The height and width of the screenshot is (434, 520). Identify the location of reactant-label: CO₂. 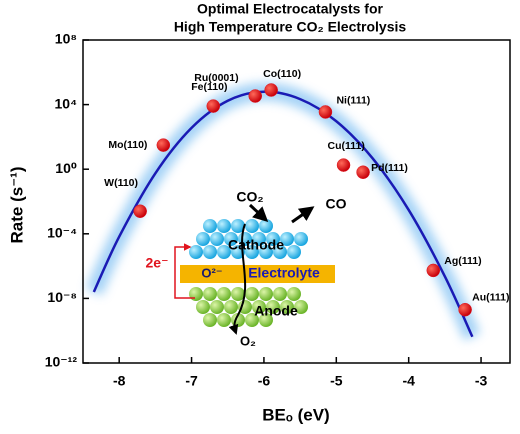
(249, 197).